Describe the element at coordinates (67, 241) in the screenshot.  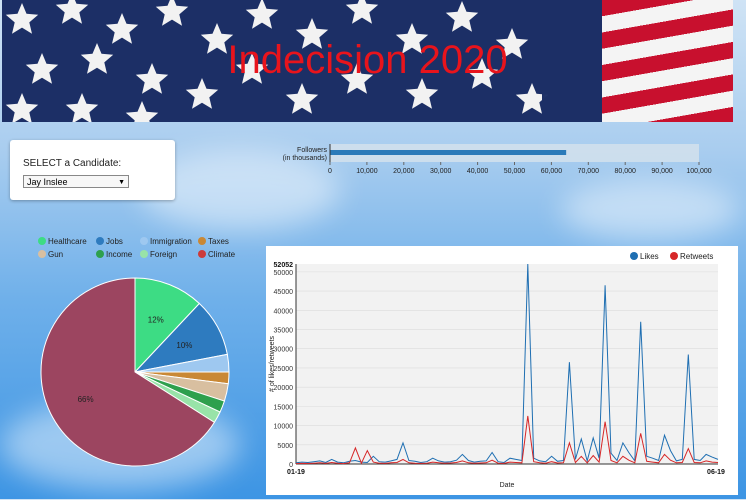
I see `legend-label: Healthcare` at that location.